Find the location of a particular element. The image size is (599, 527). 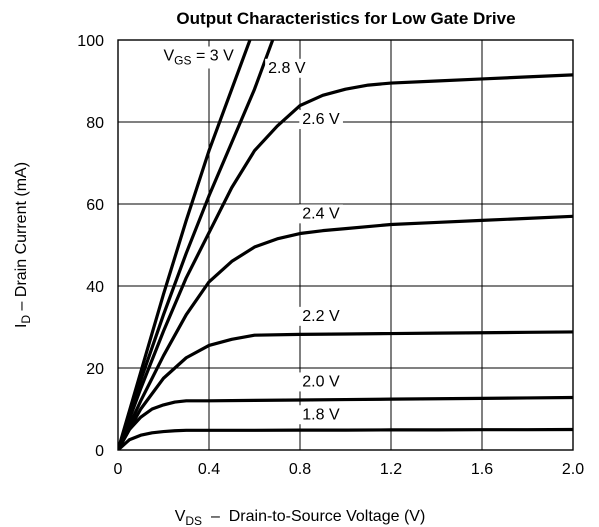

x-tick-label: 0.4 is located at coordinates (209, 469).